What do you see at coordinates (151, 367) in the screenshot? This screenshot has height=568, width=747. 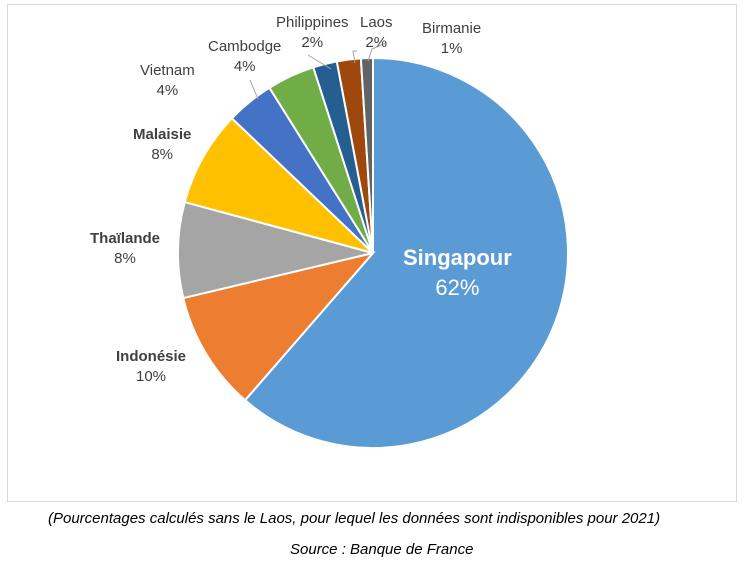 I see `label-indonesie: Indonésie 10%` at bounding box center [151, 367].